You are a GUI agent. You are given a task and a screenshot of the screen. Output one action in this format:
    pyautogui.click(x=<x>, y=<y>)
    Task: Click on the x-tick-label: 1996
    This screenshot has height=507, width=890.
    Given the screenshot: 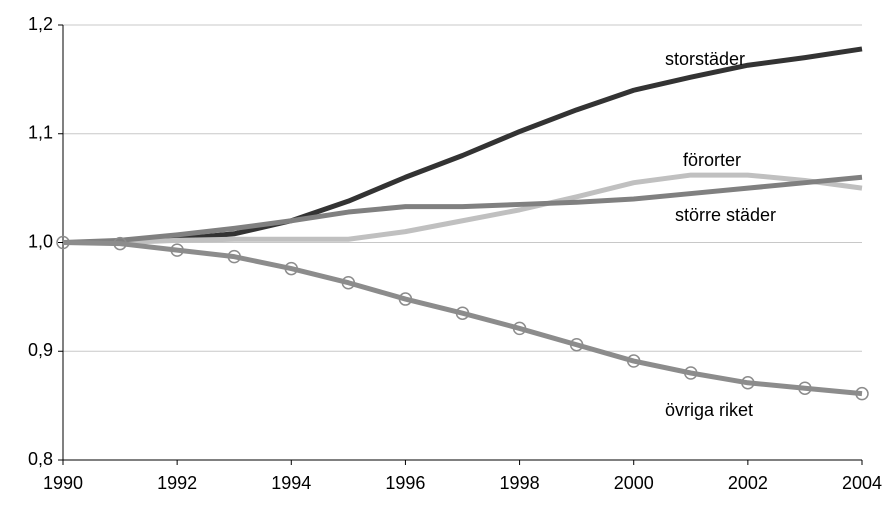 What is the action you would take?
    pyautogui.click(x=405, y=483)
    